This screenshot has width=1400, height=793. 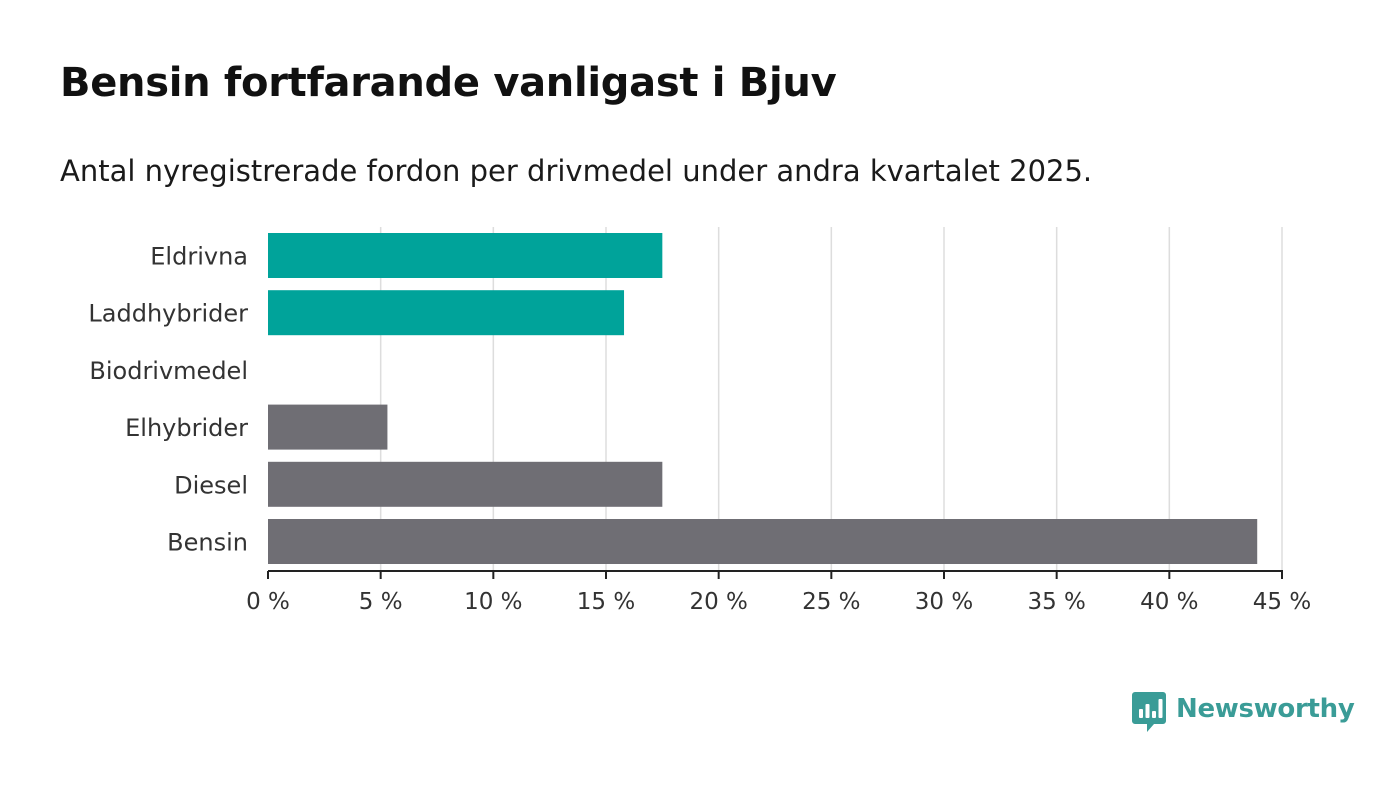 What do you see at coordinates (1169, 602) in the screenshot?
I see `x-tick-label: 40 %` at bounding box center [1169, 602].